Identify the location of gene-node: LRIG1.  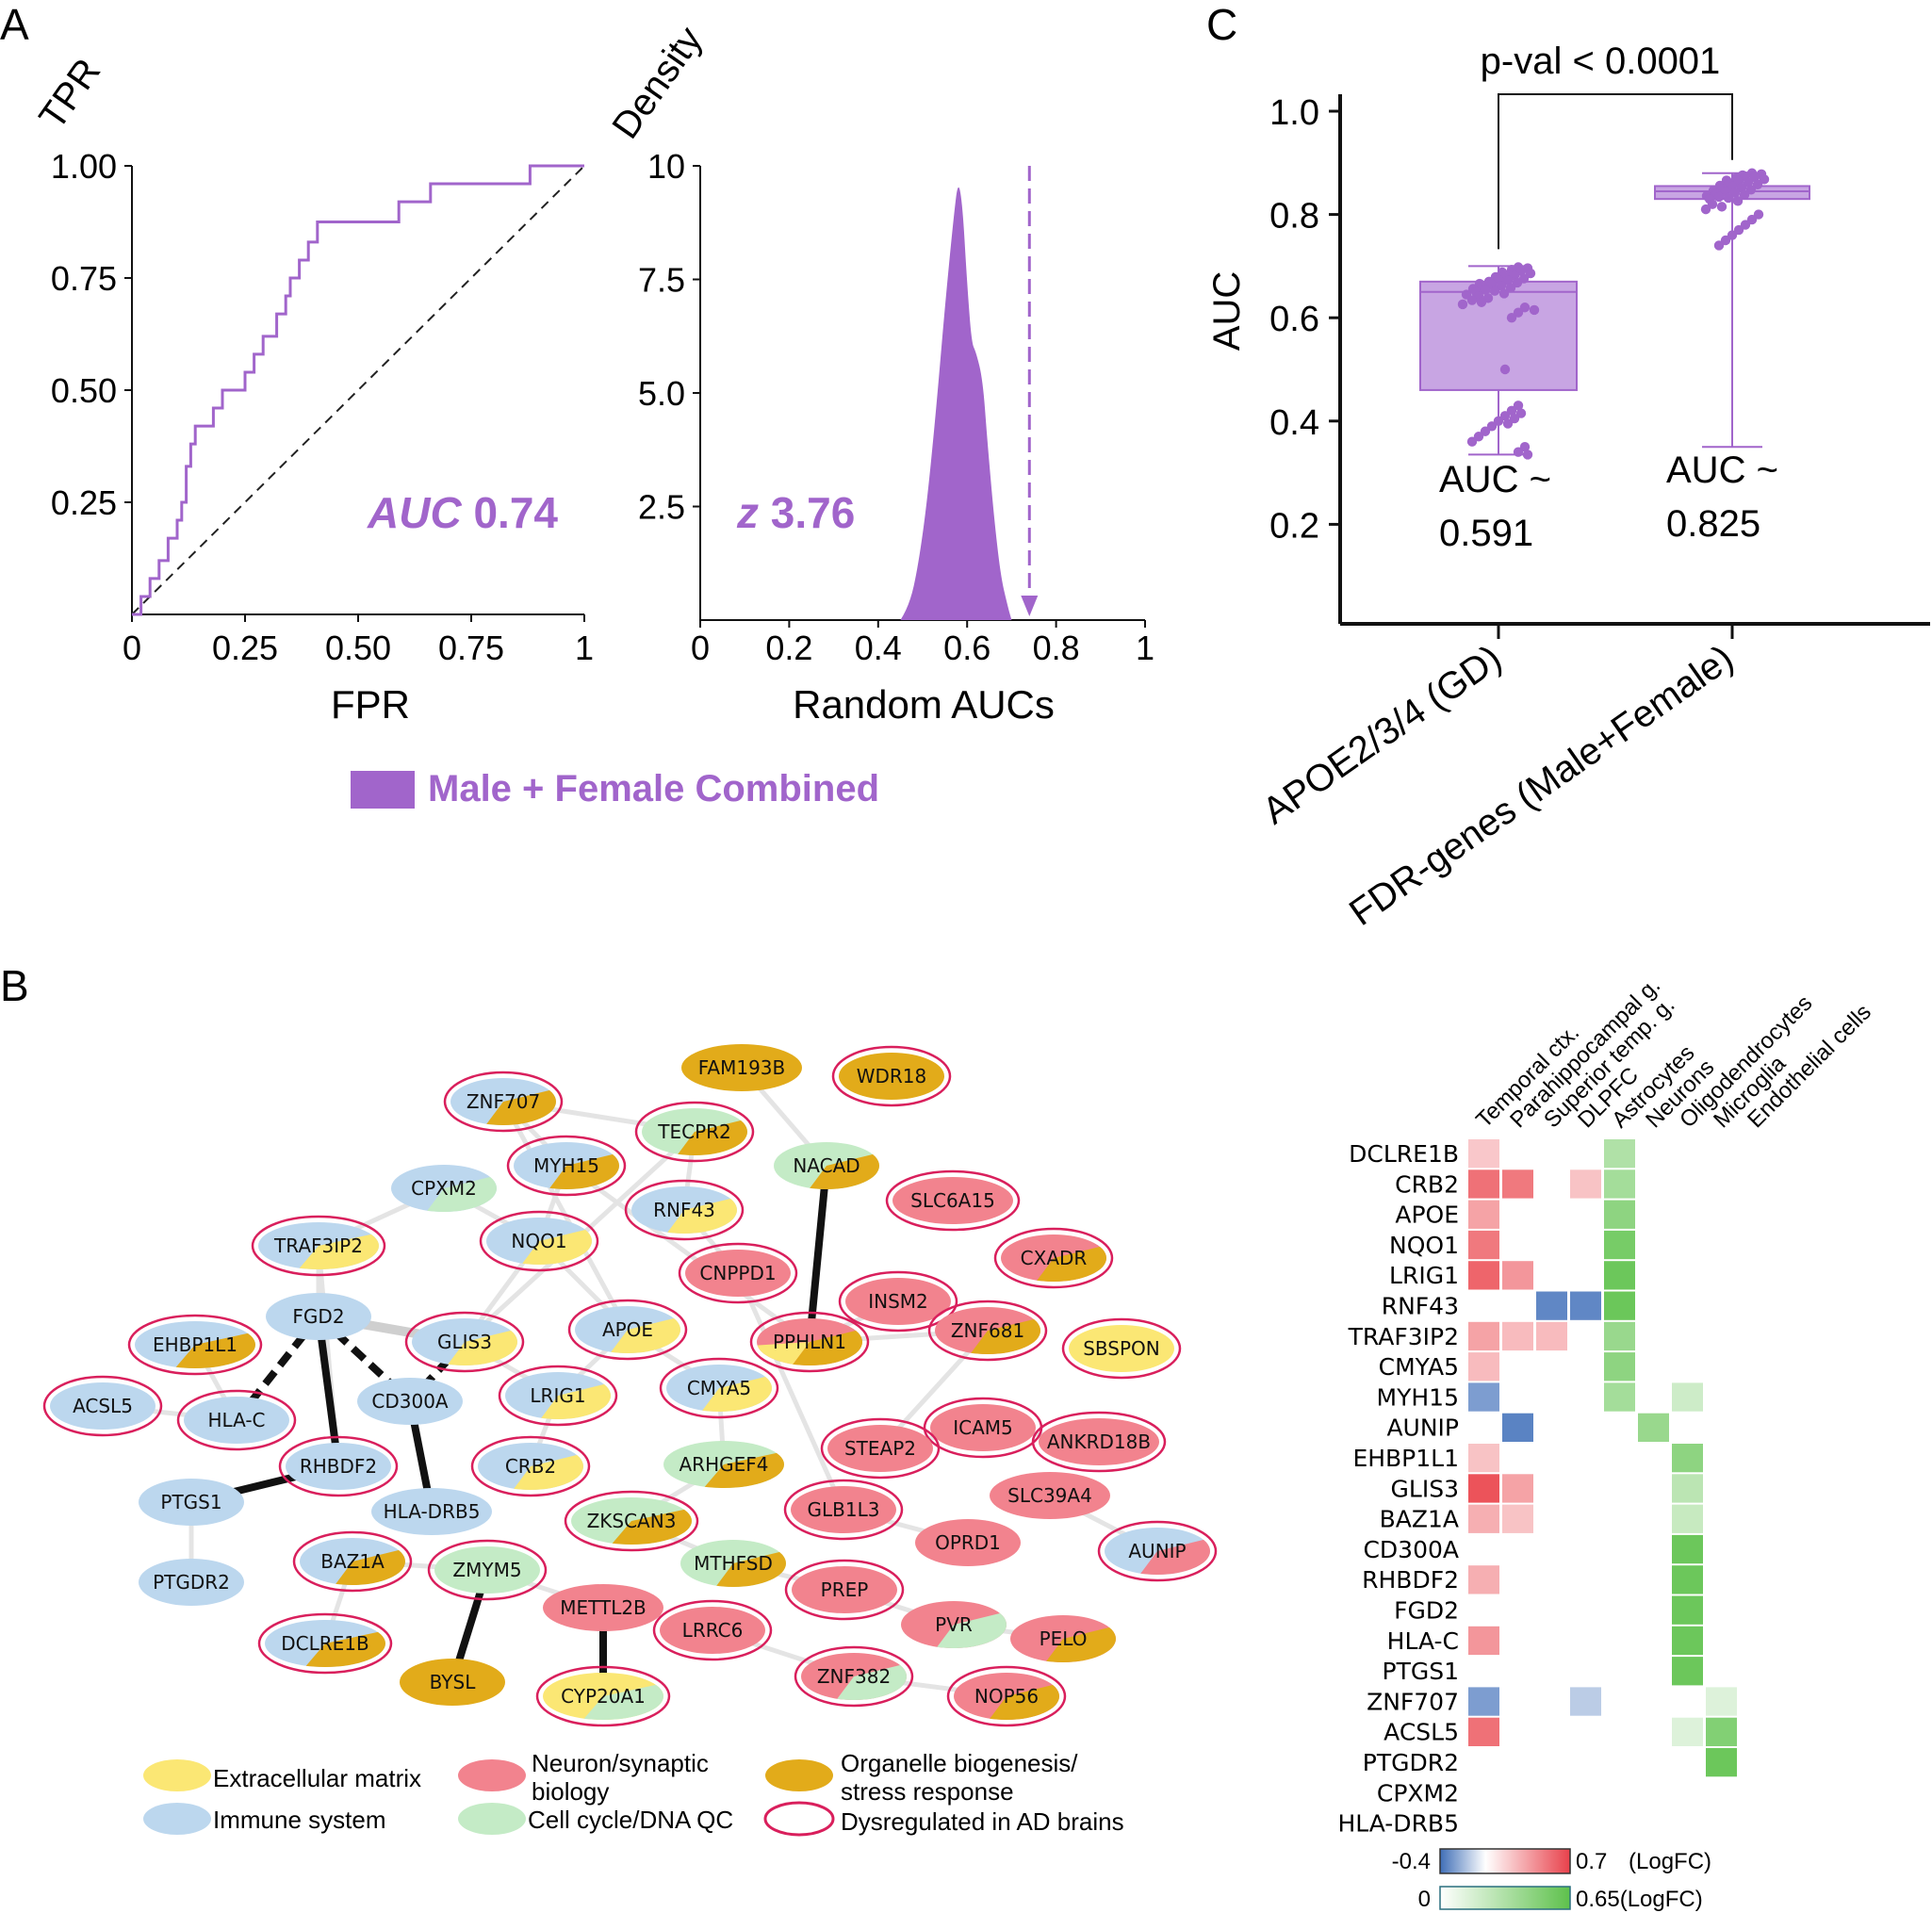
(558, 1396).